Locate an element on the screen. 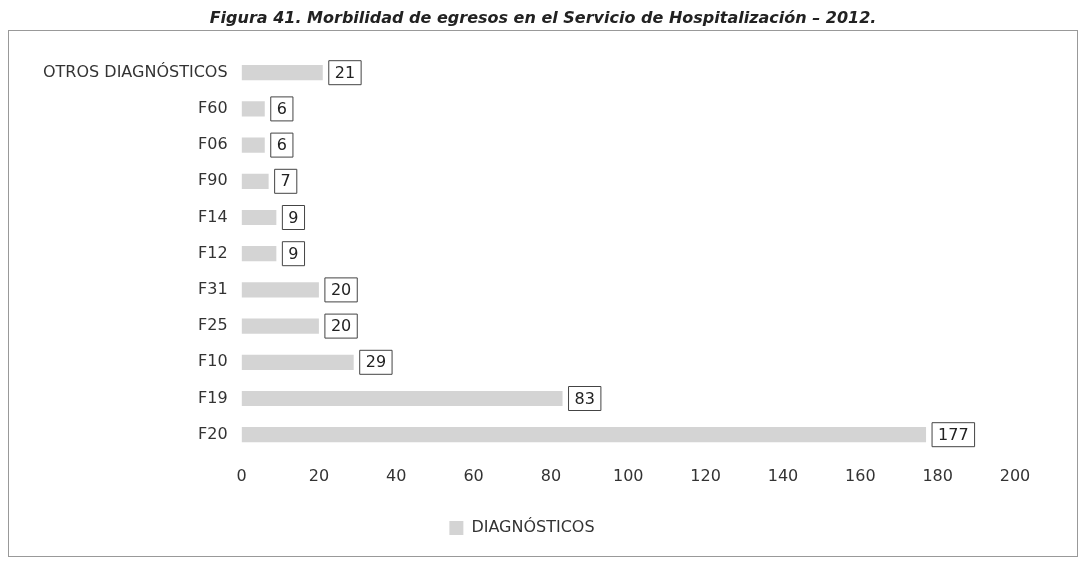 This screenshot has height=575, width=1087. x-tick-label: 40 is located at coordinates (396, 475).